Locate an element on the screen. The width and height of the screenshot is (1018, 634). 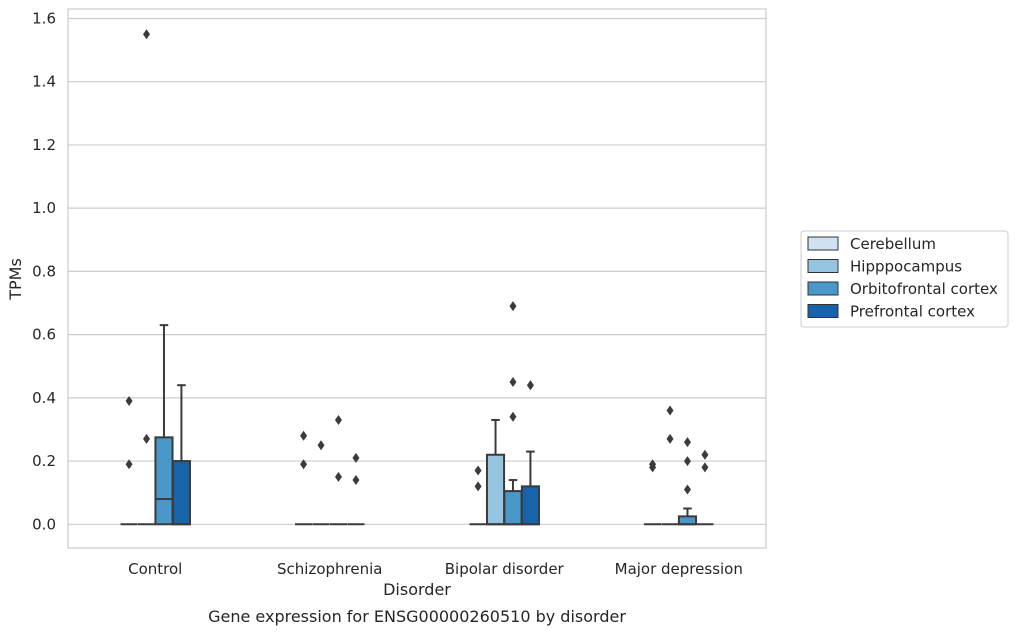
x-tick-label: Major depression is located at coordinates (679, 569).